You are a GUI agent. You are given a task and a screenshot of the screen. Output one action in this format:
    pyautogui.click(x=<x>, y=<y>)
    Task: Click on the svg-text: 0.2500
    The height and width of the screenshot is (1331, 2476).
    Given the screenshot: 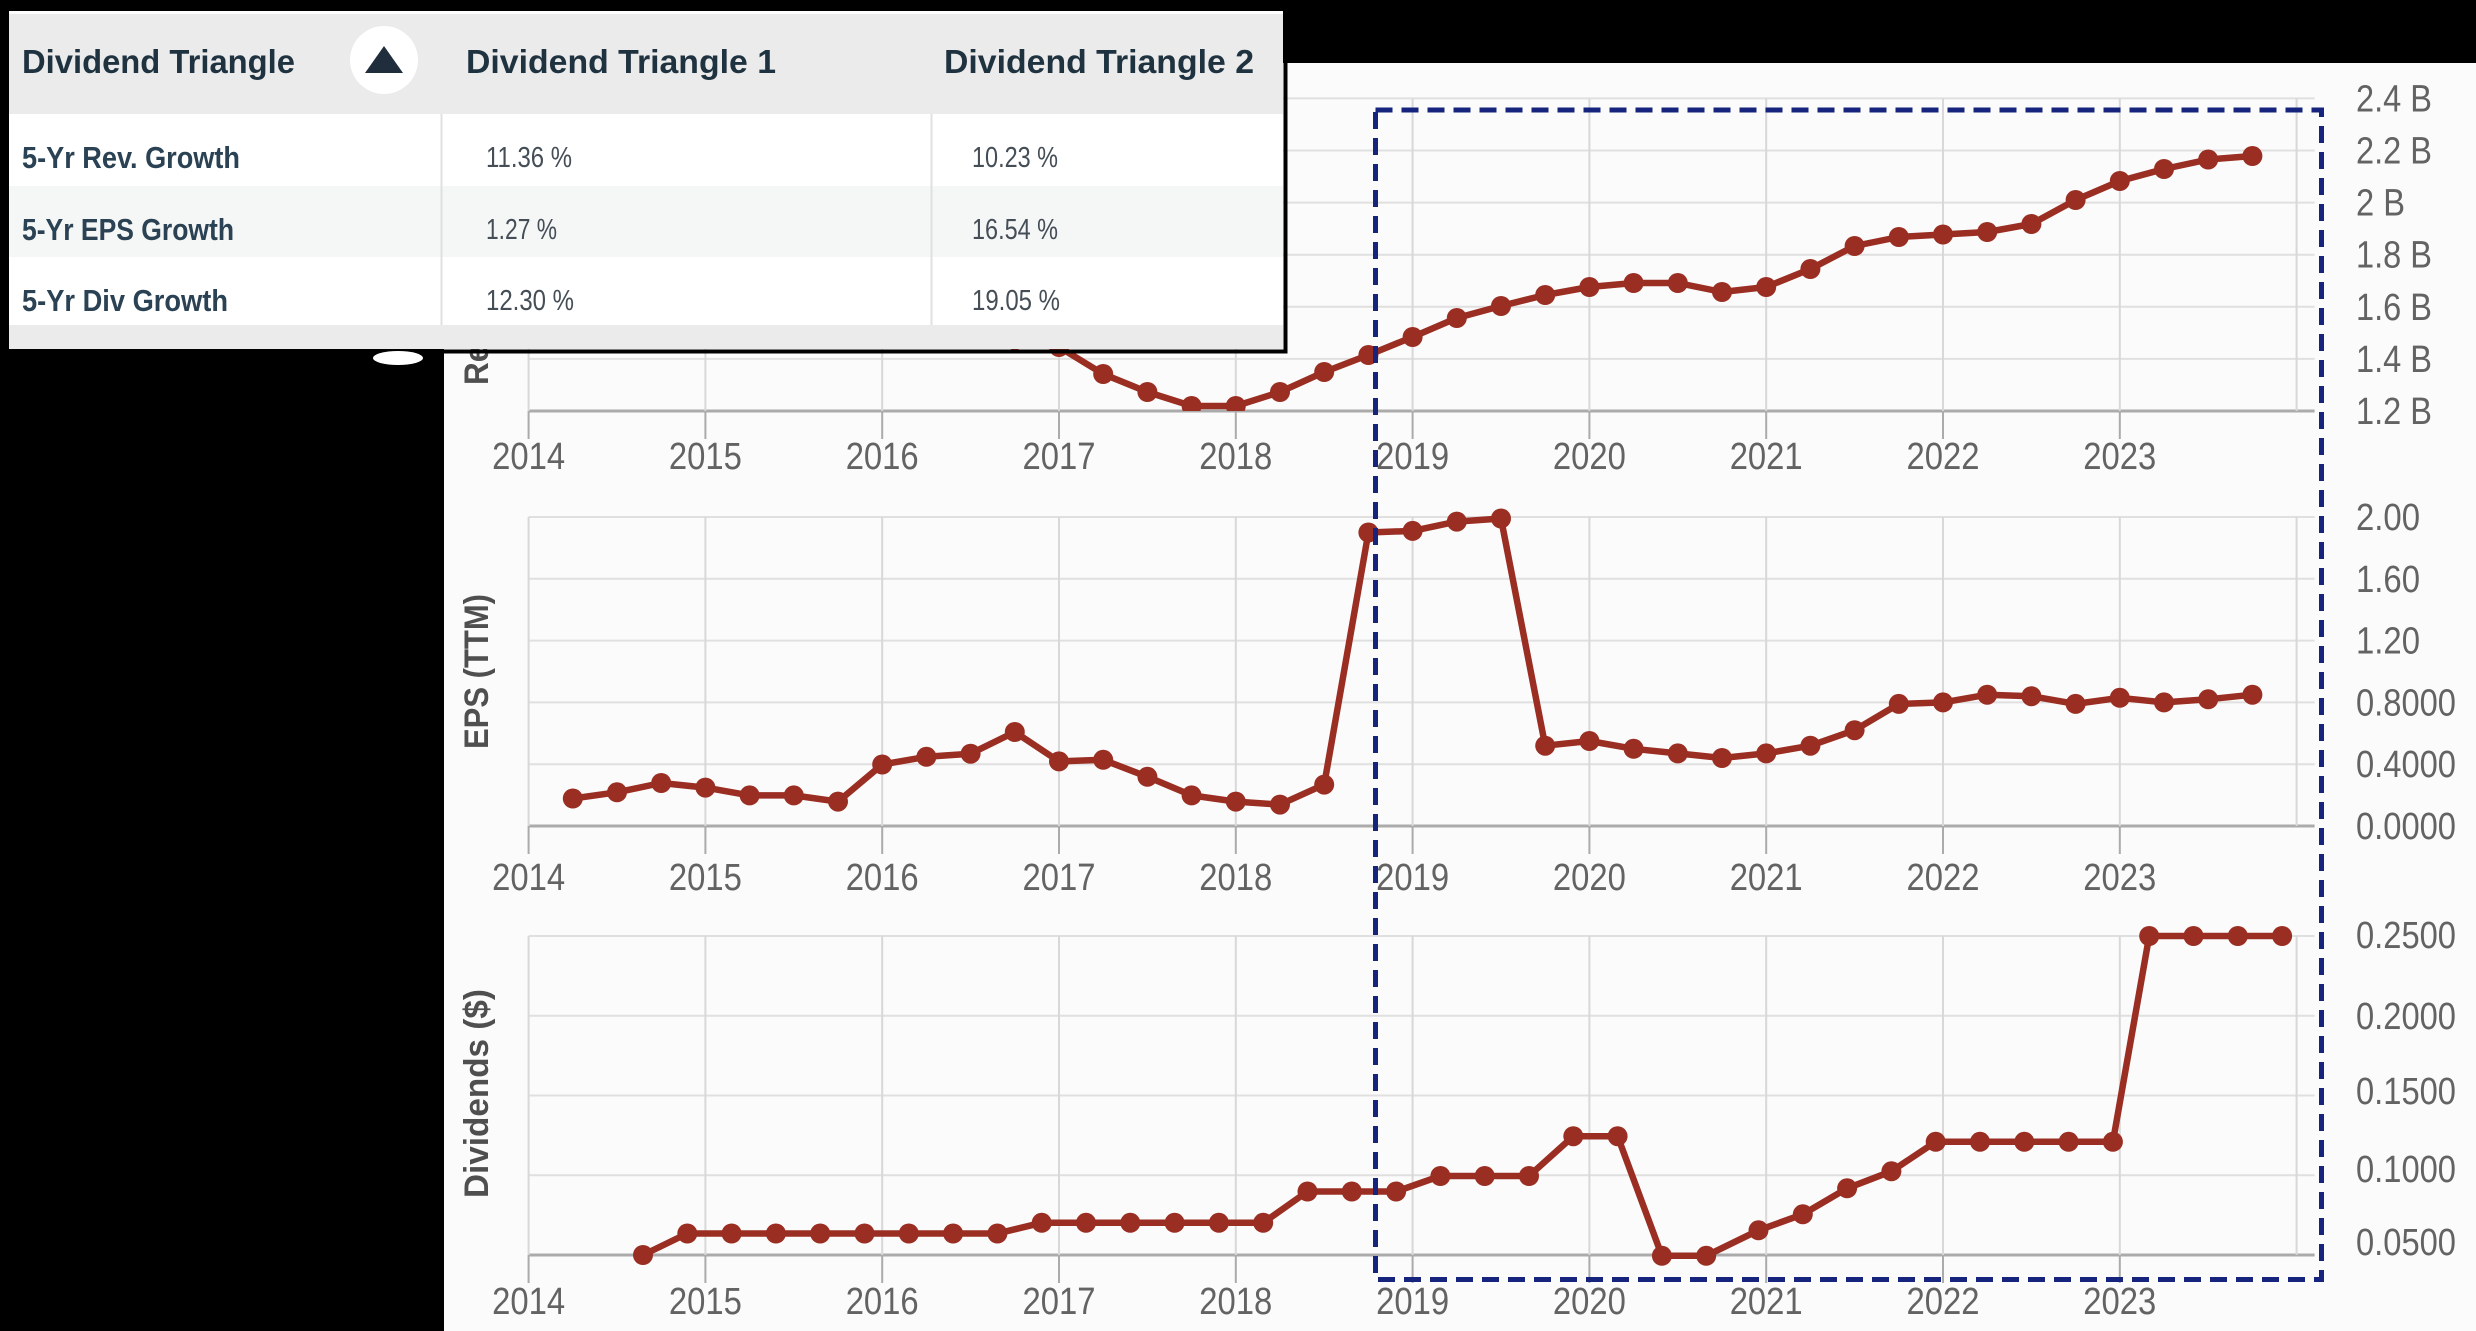 What is the action you would take?
    pyautogui.click(x=2406, y=936)
    